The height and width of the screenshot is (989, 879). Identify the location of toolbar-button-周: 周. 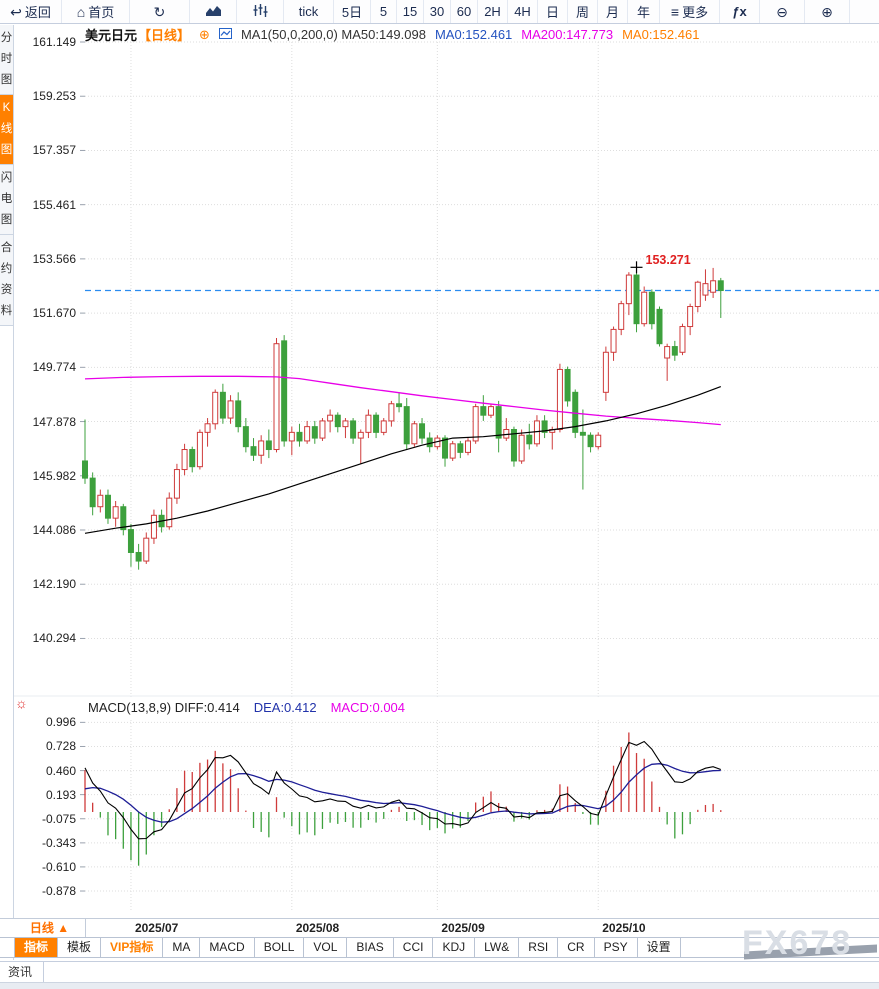
(583, 11).